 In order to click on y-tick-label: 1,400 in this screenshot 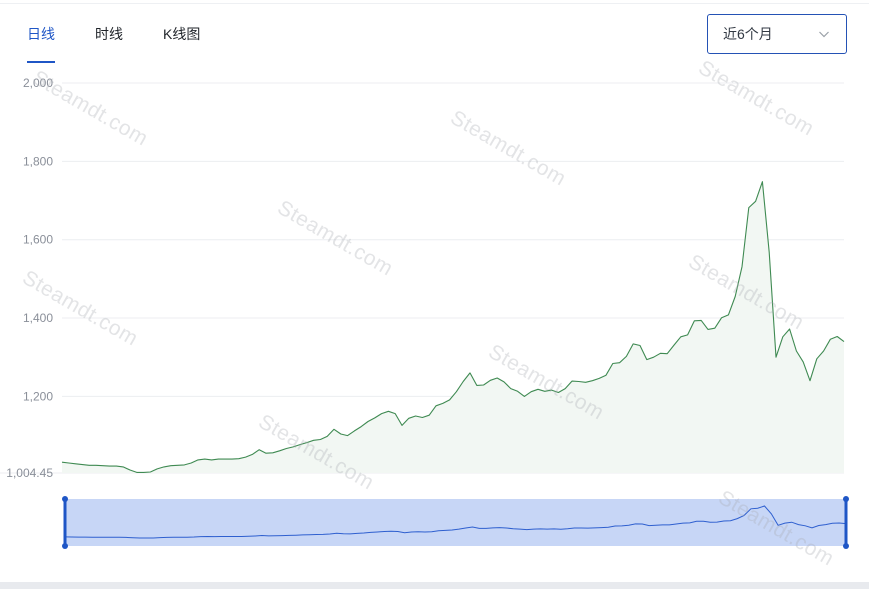, I will do `click(38, 318)`.